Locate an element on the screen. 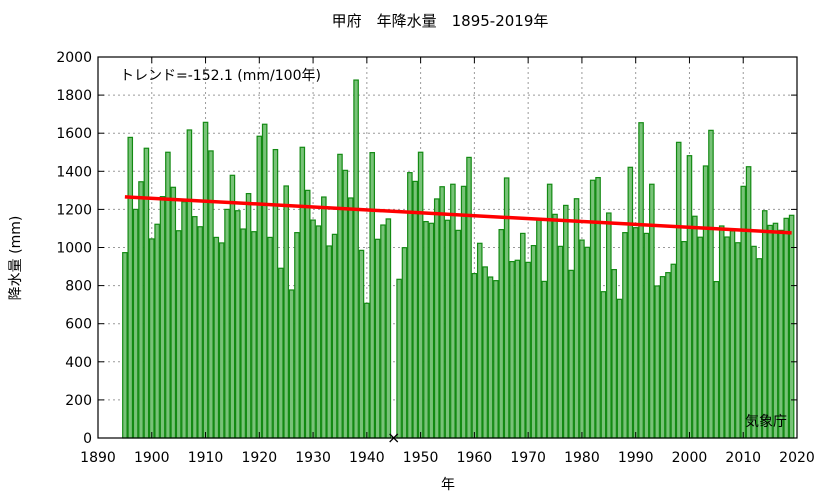 The image size is (833, 498). bar-1944 is located at coordinates (388, 328).